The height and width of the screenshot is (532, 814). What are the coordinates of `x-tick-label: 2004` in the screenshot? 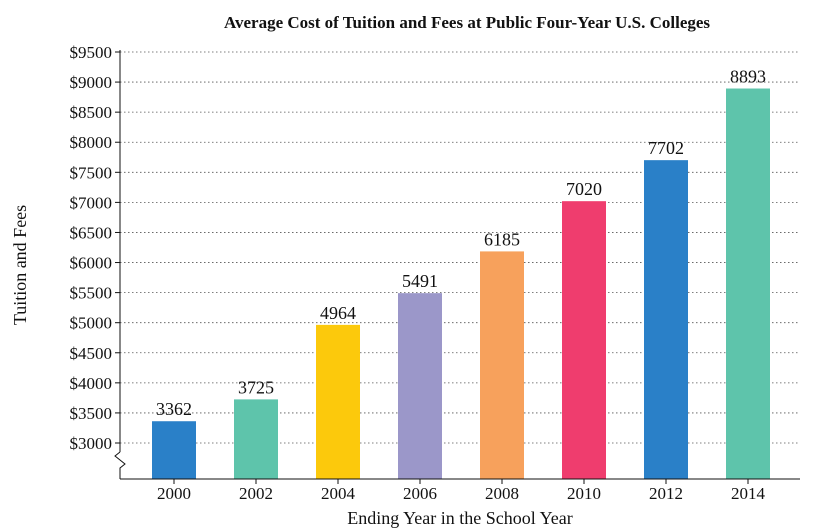 It's located at (338, 493).